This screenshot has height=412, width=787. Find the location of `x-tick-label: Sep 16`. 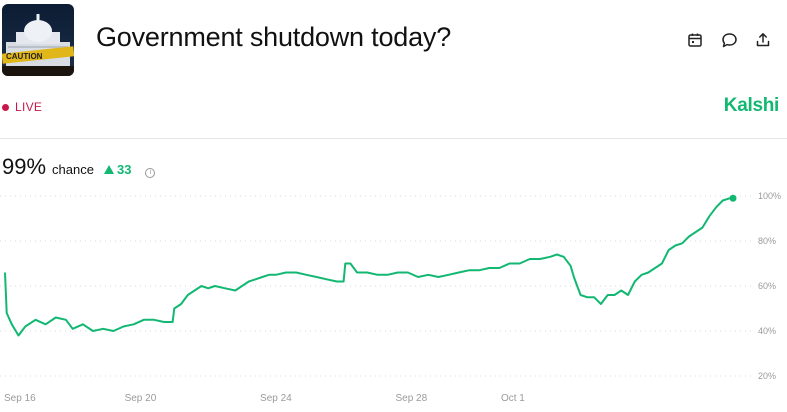

x-tick-label: Sep 16 is located at coordinates (20, 398).